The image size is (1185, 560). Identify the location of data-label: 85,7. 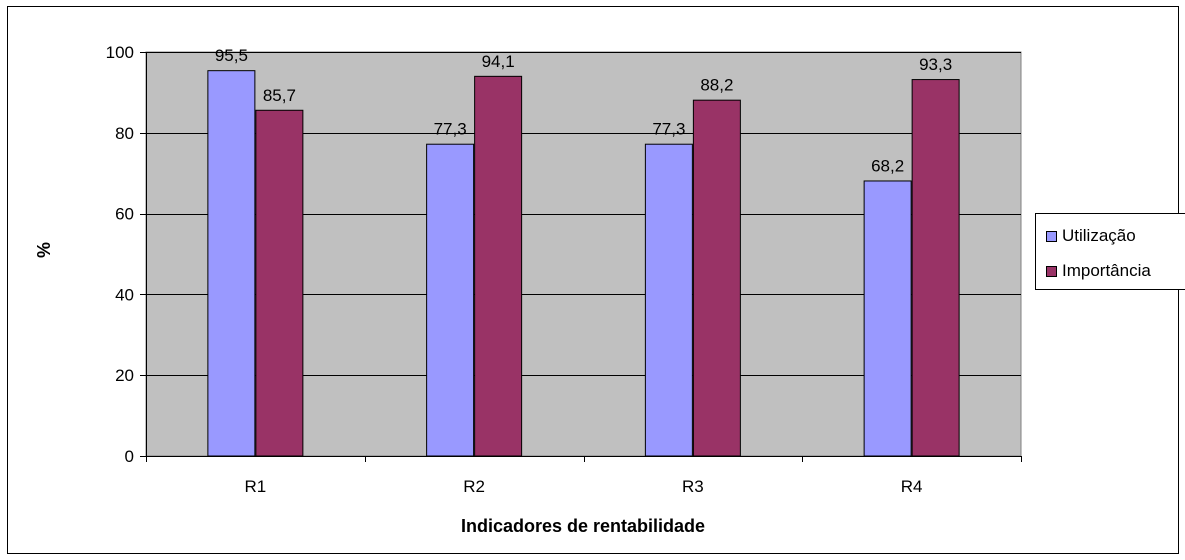
(279, 95).